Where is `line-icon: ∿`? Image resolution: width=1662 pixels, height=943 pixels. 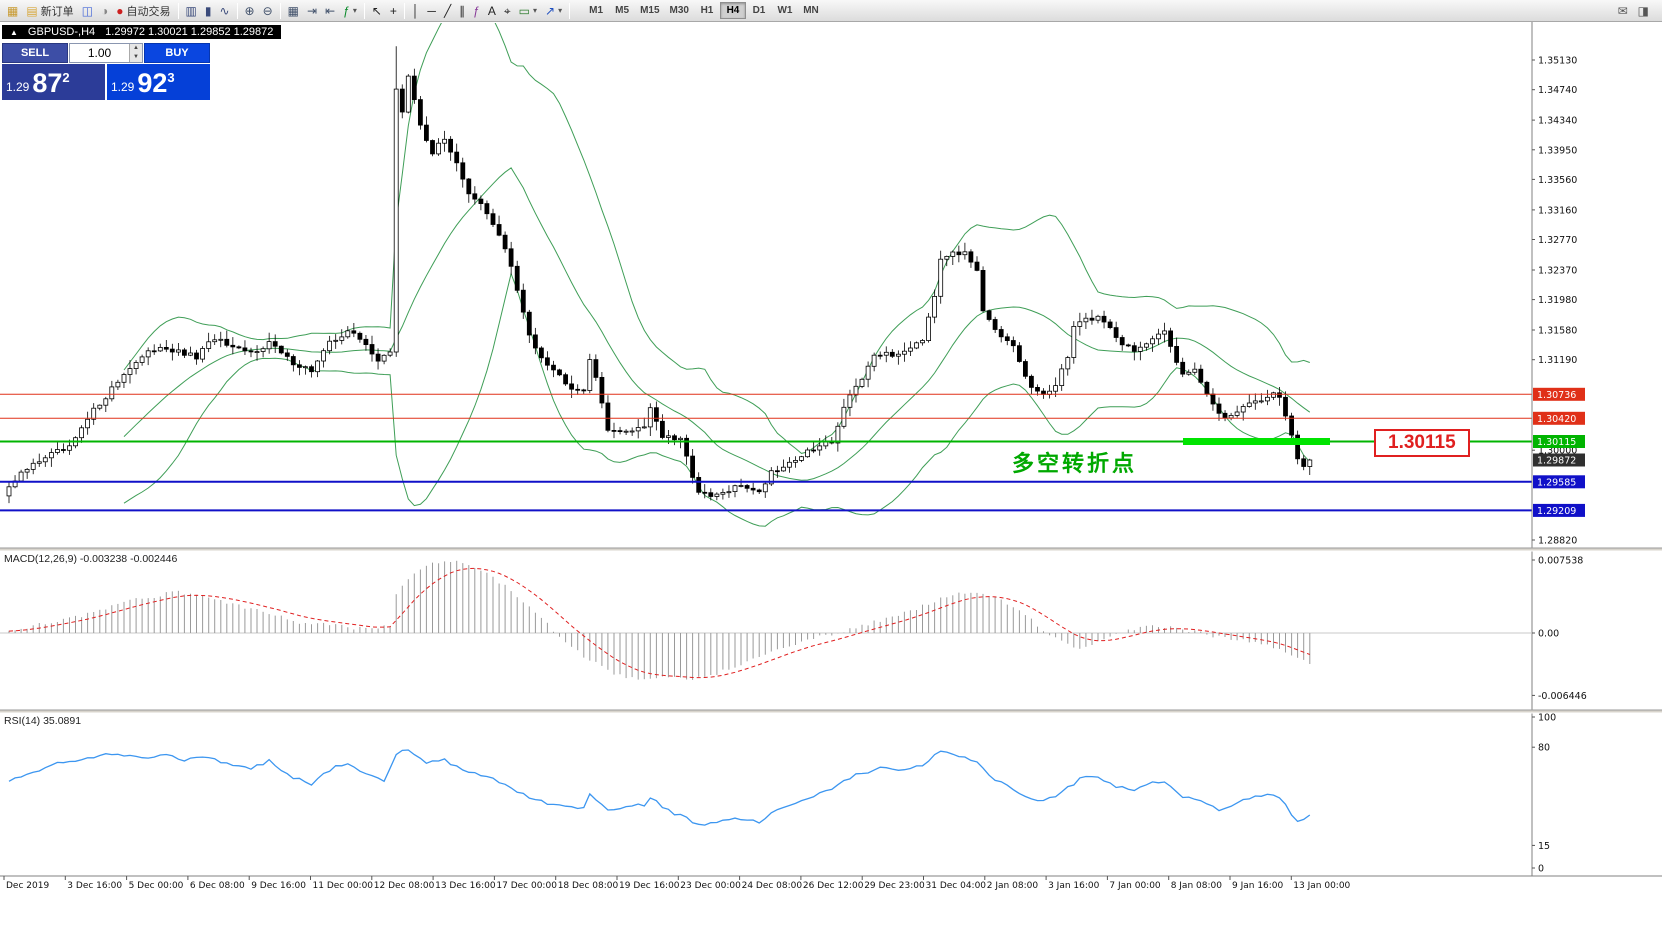 line-icon: ∿ is located at coordinates (224, 10).